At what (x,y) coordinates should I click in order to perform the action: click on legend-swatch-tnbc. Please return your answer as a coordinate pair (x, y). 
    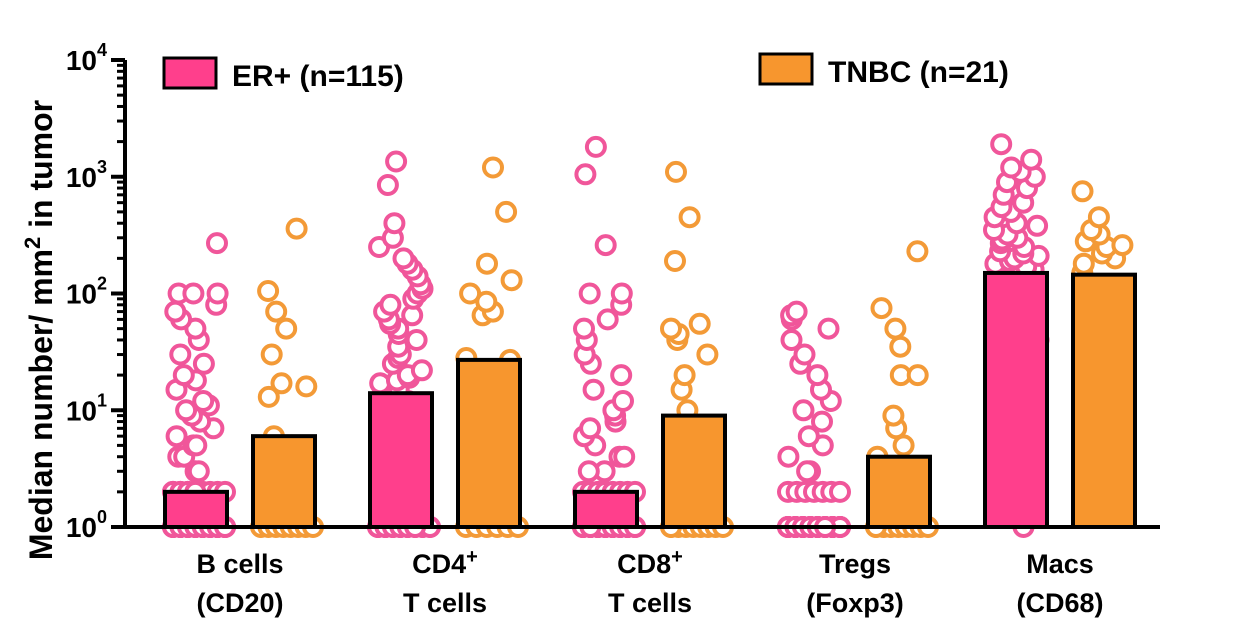
    Looking at the image, I should click on (786, 69).